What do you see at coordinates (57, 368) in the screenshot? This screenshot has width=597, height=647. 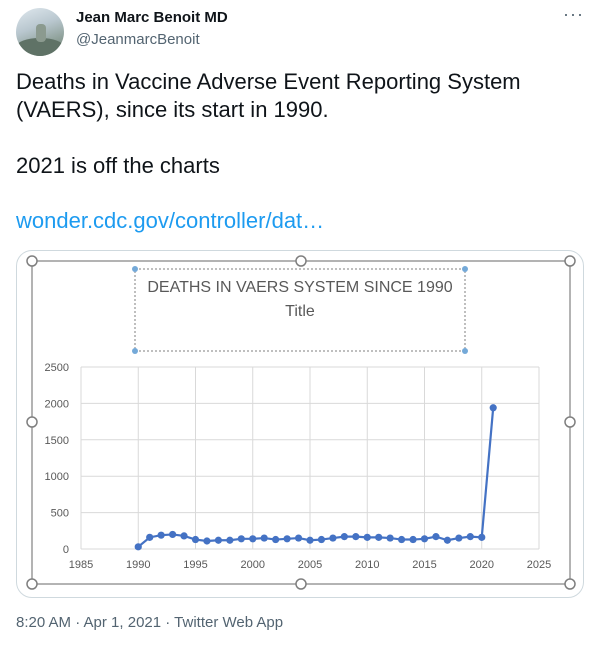 I see `y-tick-label: 2500` at bounding box center [57, 368].